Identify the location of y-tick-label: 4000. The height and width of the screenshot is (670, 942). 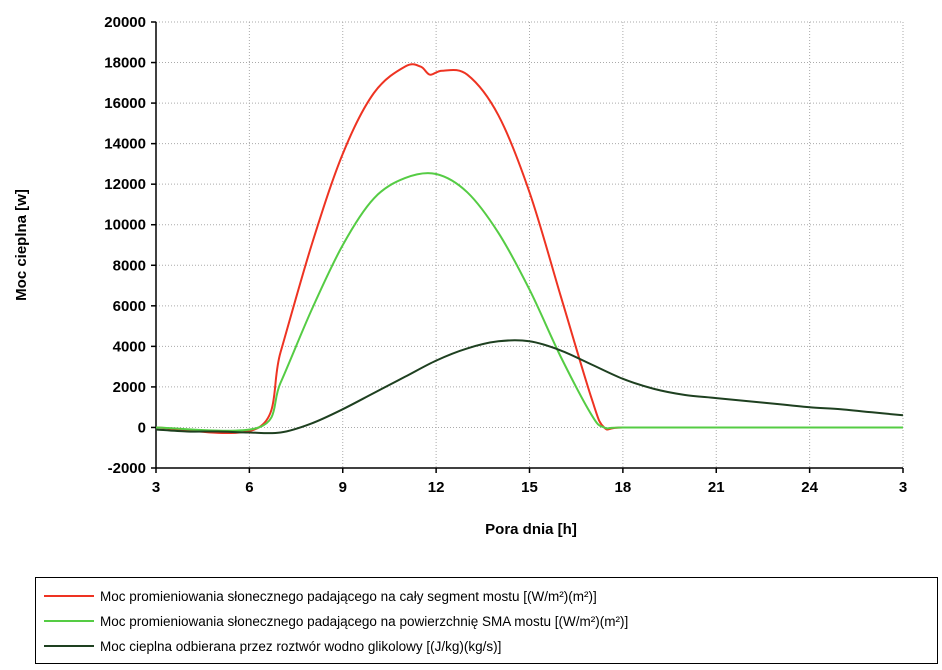
(129, 346).